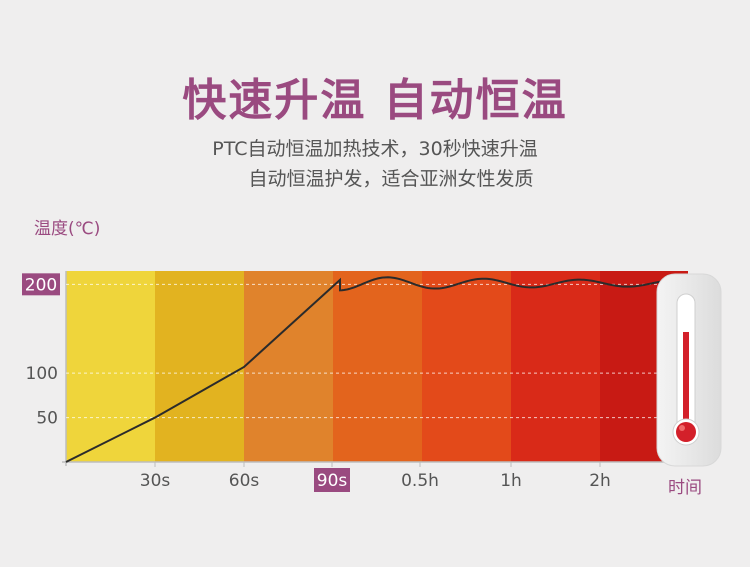 The width and height of the screenshot is (750, 567). What do you see at coordinates (155, 481) in the screenshot?
I see `x-tick-label: 30s` at bounding box center [155, 481].